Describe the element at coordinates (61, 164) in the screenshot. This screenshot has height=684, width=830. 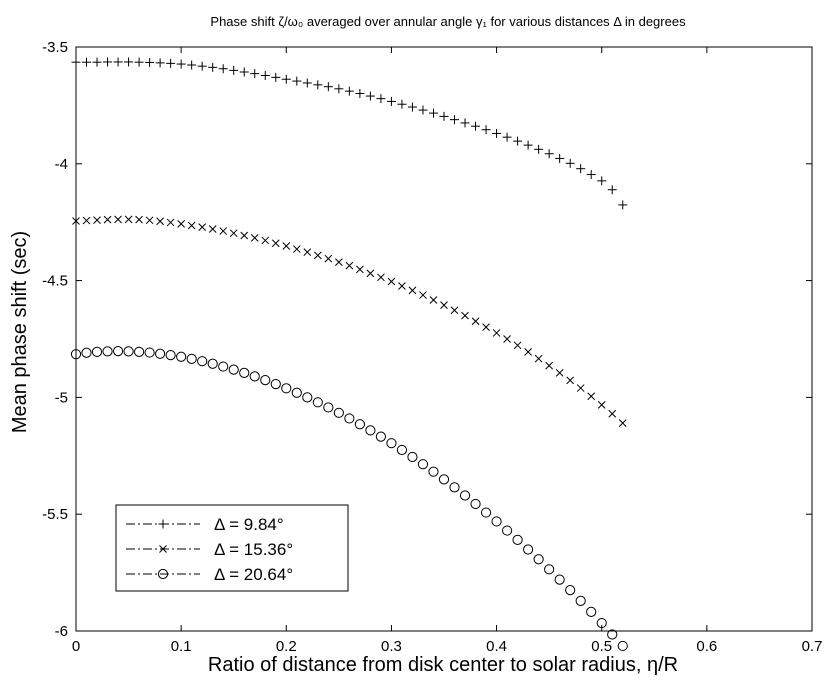
I see `y-tick-label: -4` at that location.